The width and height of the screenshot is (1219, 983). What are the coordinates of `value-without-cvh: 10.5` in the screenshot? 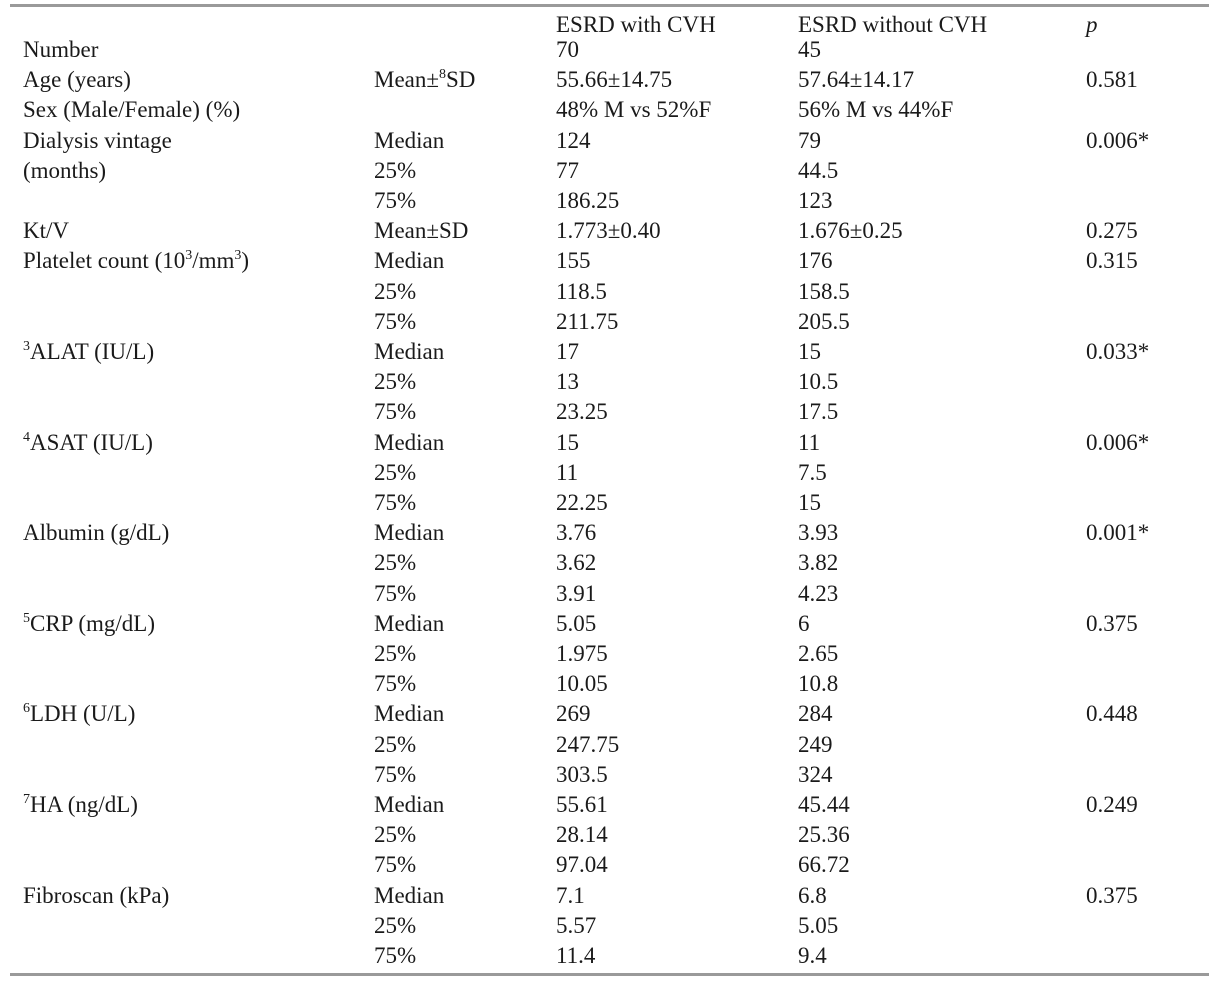 It's located at (818, 382).